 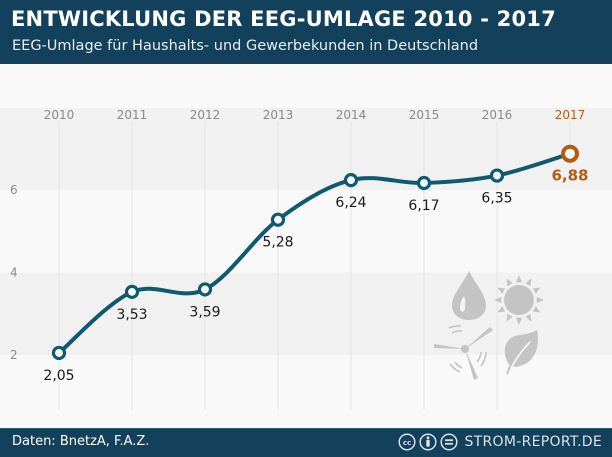 I want to click on x-tick-label: 2017, so click(x=570, y=115).